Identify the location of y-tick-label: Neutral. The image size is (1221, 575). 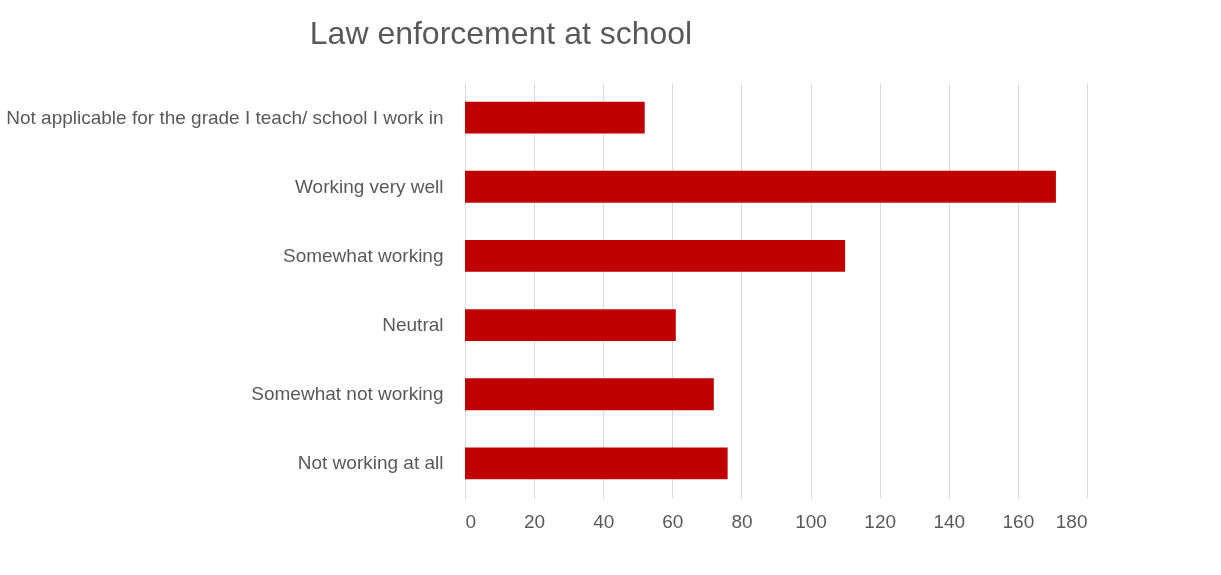
(413, 325).